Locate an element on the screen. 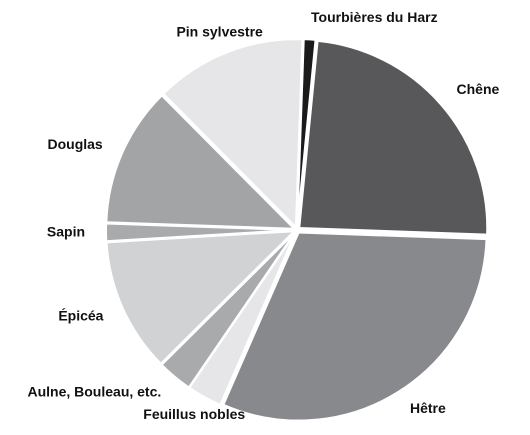 This screenshot has width=530, height=435. slice-label: Pin sylvestre is located at coordinates (219, 31).